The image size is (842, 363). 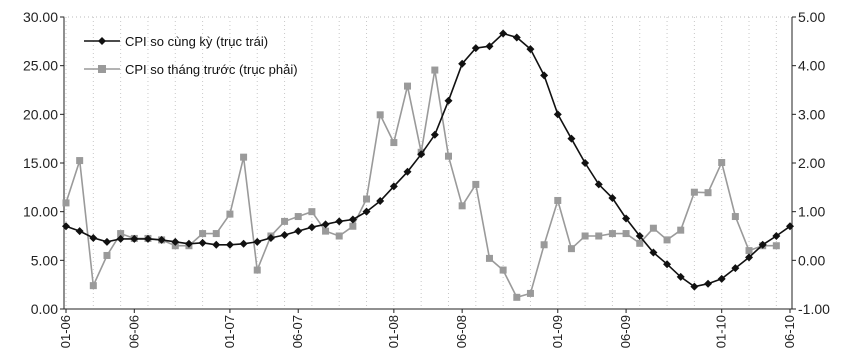 I want to click on left-tick-label: 0.00, so click(x=44, y=309).